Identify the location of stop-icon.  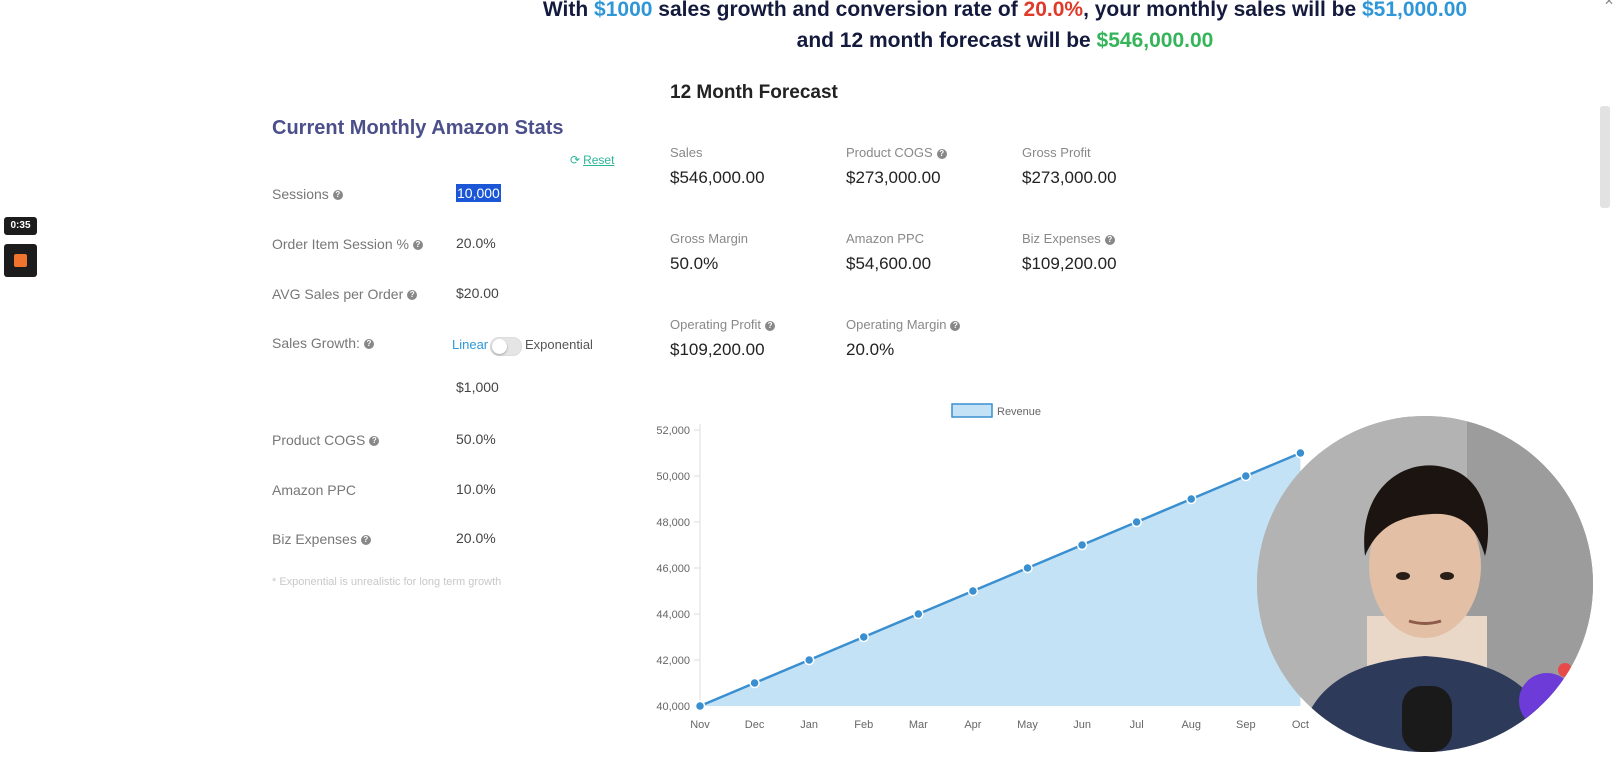
(20, 260).